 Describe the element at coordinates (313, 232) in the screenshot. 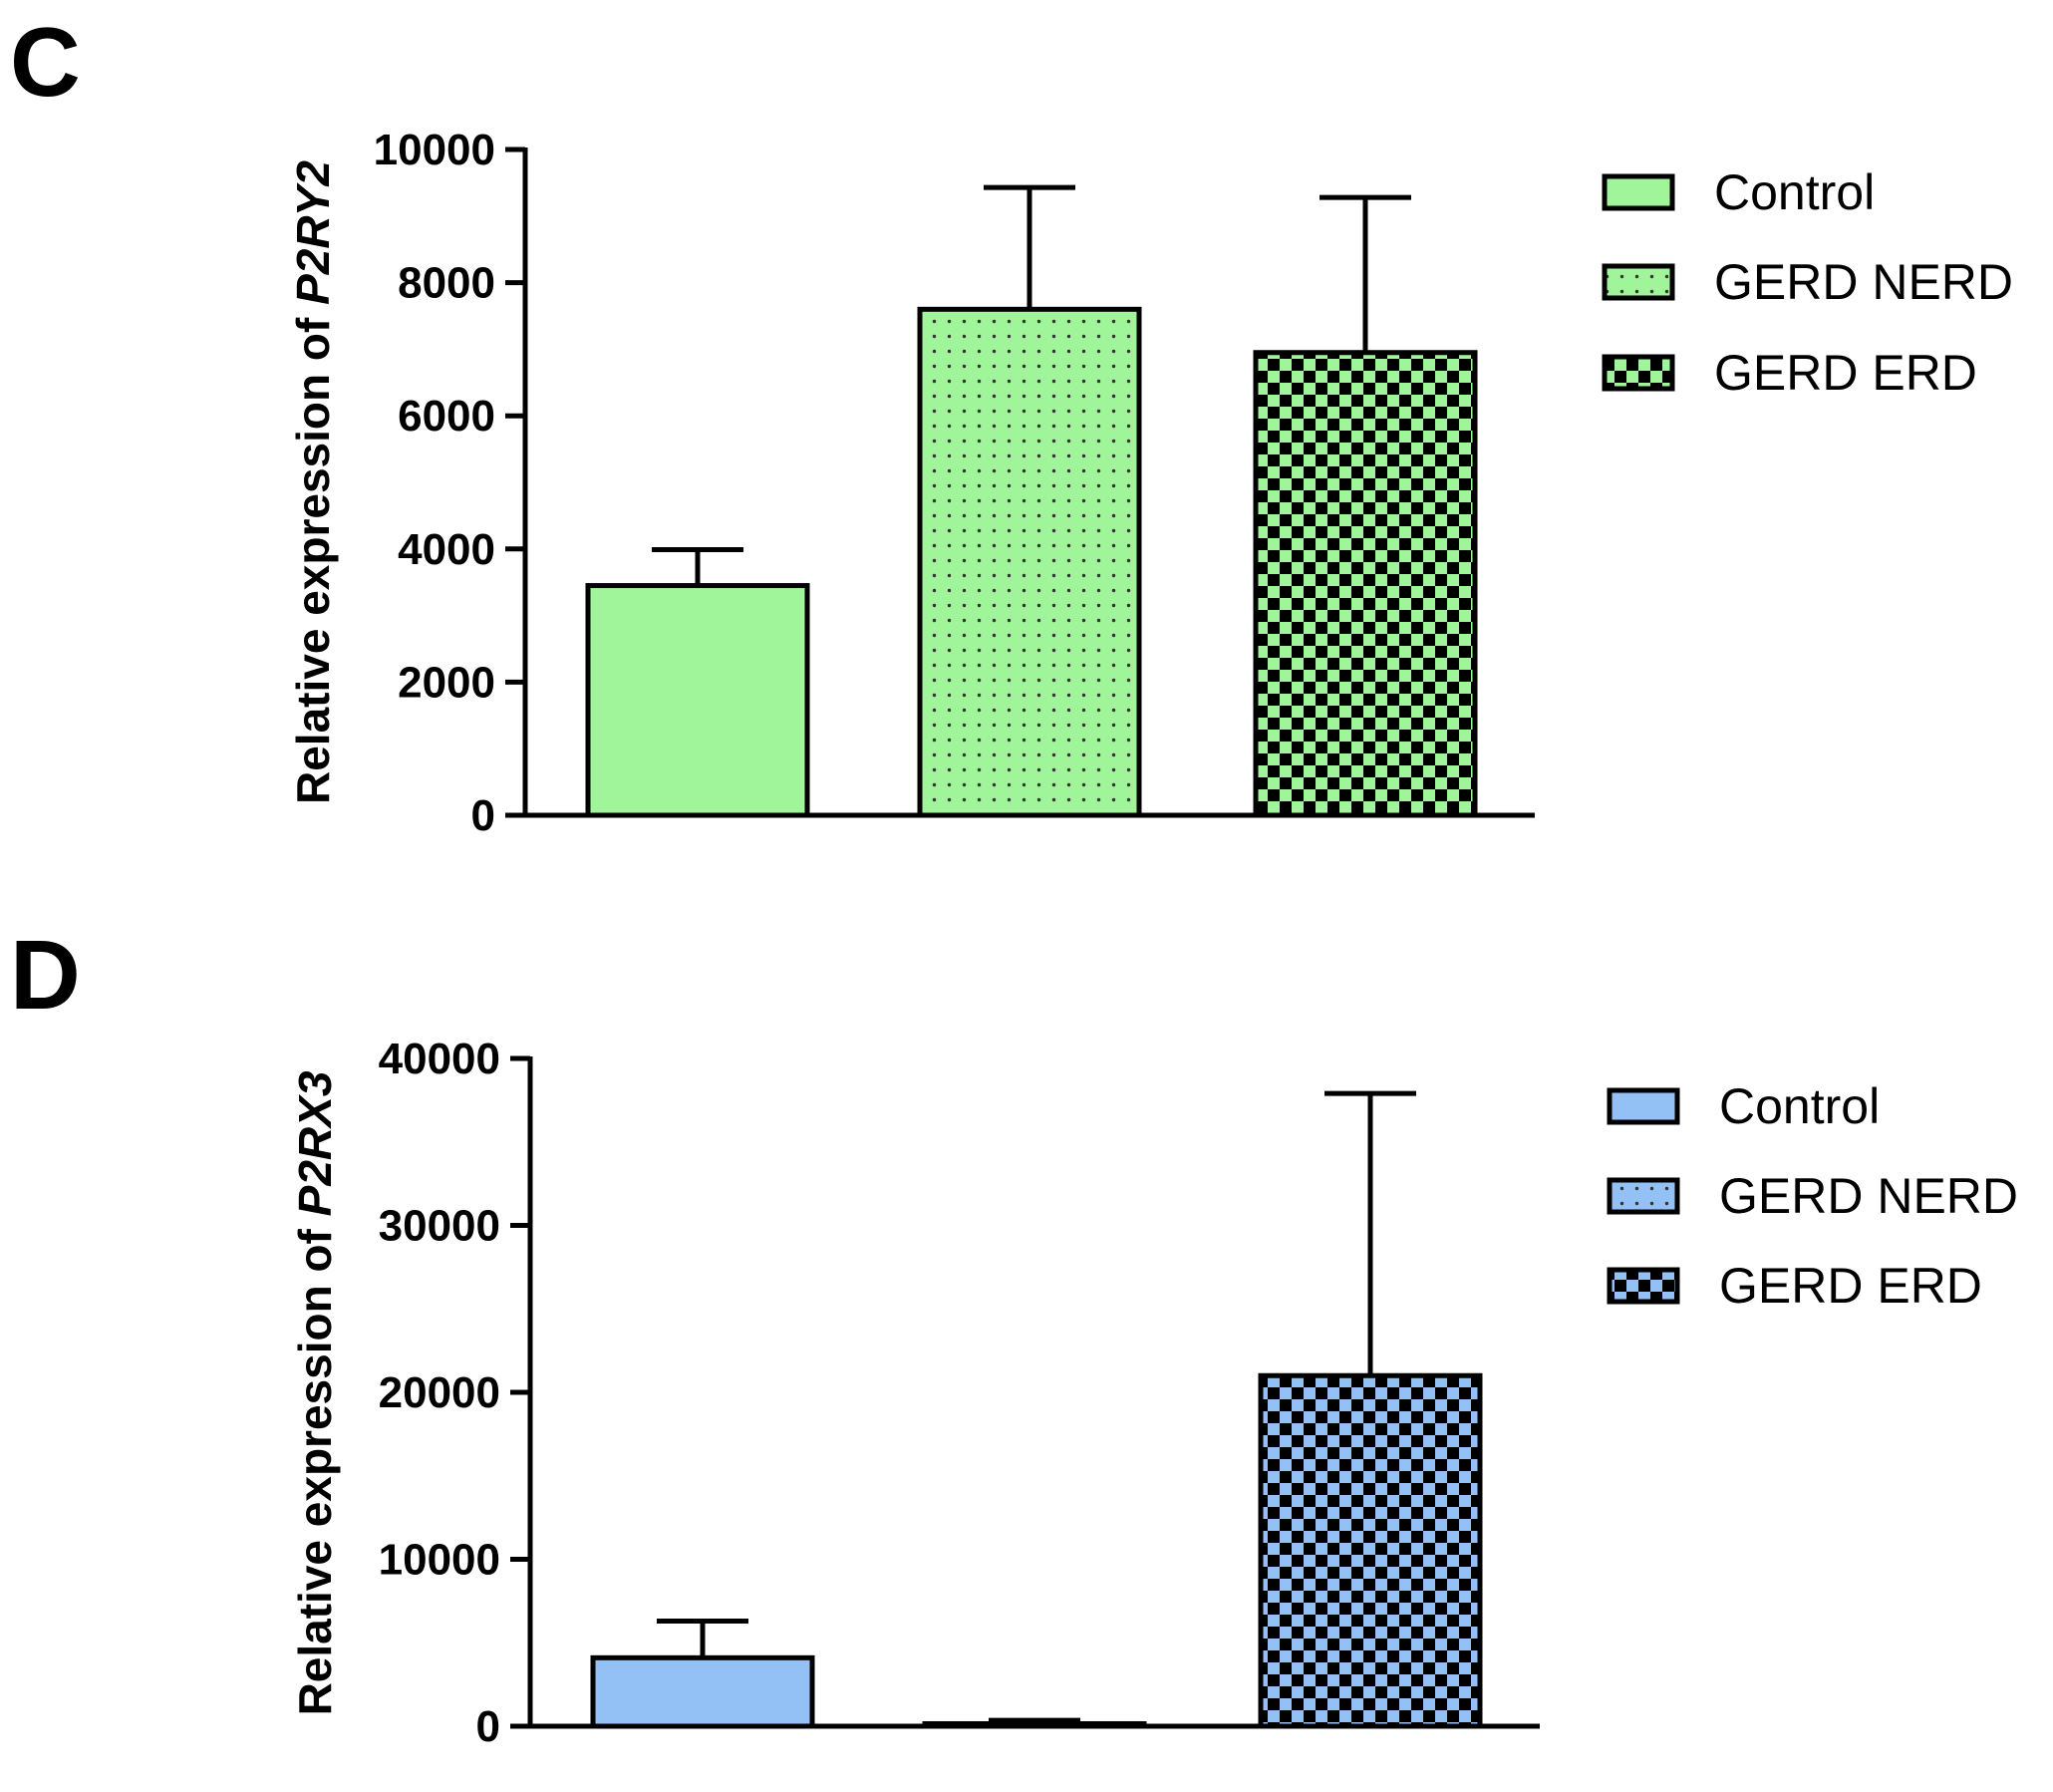

I see `y-axis-label-gene: P2RY2` at that location.